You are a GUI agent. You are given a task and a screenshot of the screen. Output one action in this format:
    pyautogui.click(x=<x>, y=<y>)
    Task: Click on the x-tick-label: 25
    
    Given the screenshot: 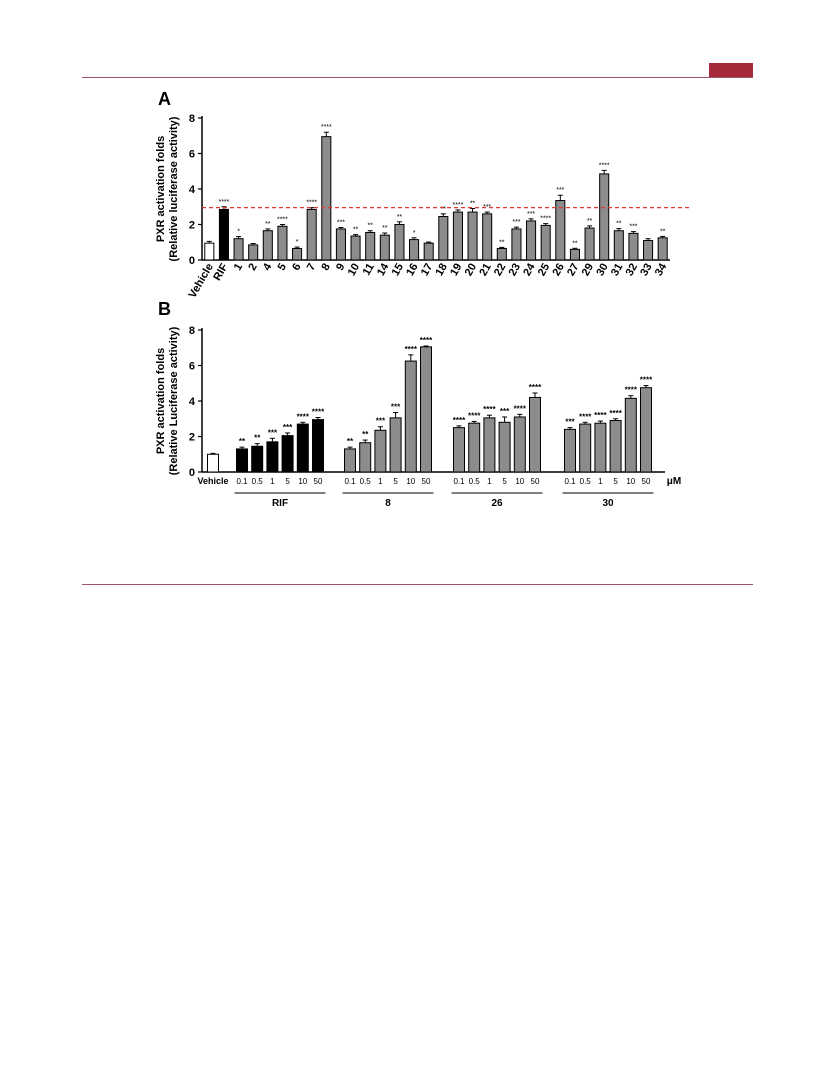 What is the action you would take?
    pyautogui.click(x=544, y=270)
    